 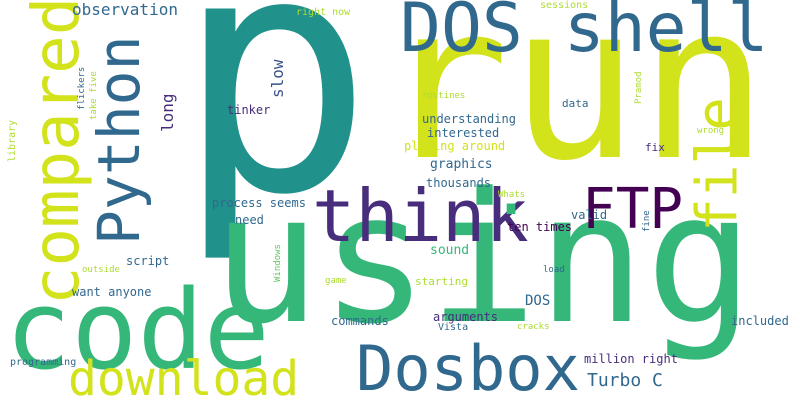 What do you see at coordinates (82, 88) in the screenshot?
I see `word-flickers: flickers` at bounding box center [82, 88].